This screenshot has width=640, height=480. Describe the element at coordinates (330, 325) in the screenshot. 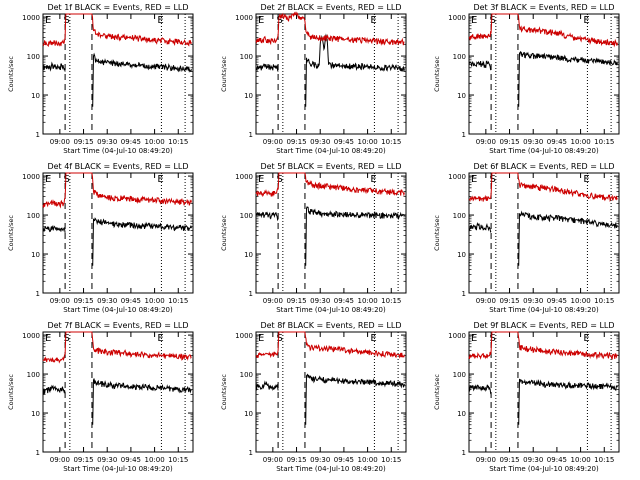

I see `panel-title: Det 8f BLACK = Events, RED = LLD` at that location.